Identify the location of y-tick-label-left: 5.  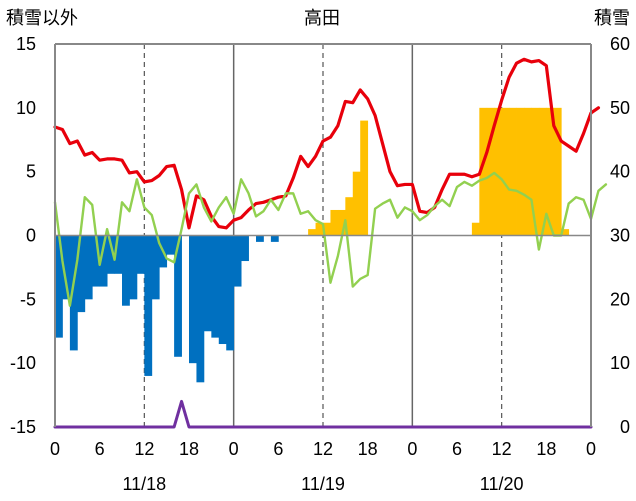
(31, 172).